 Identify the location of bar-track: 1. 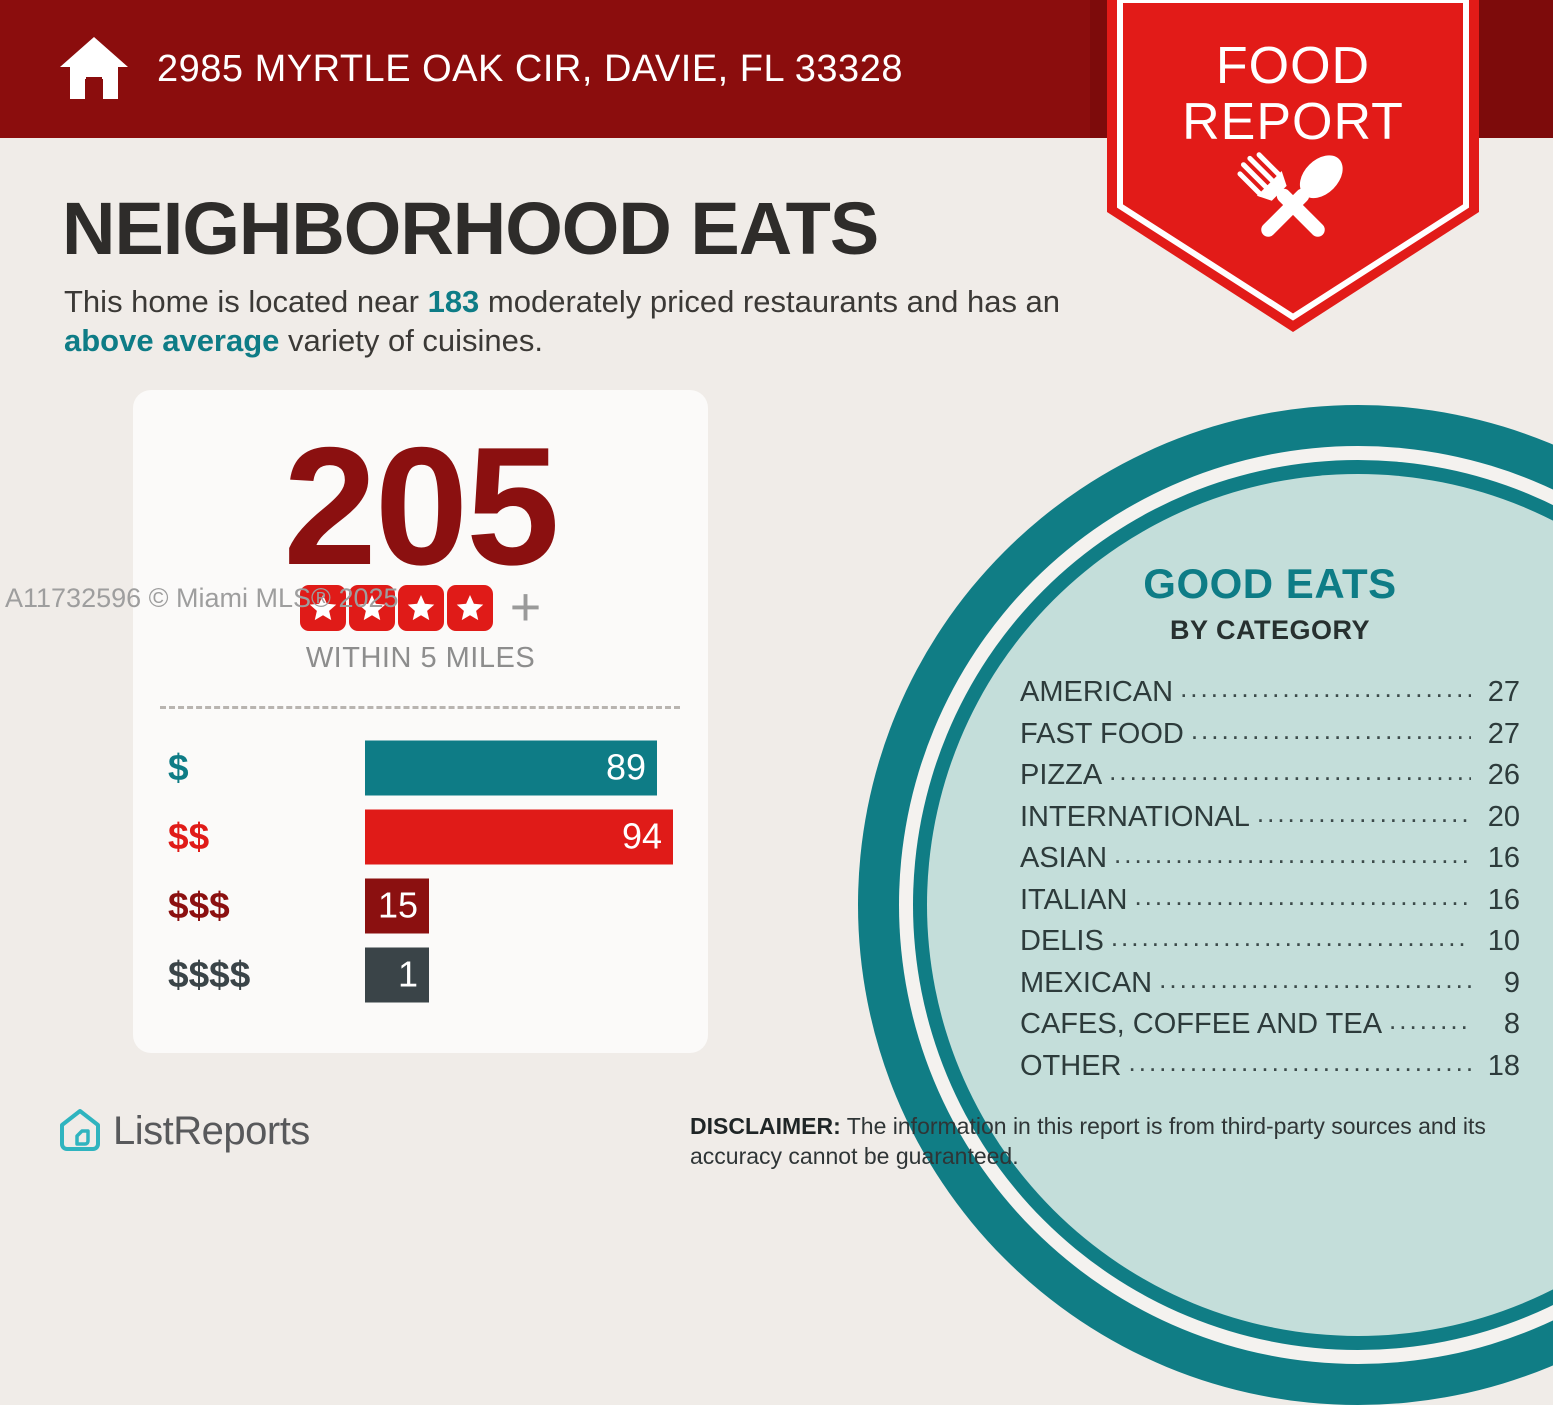
(397, 974).